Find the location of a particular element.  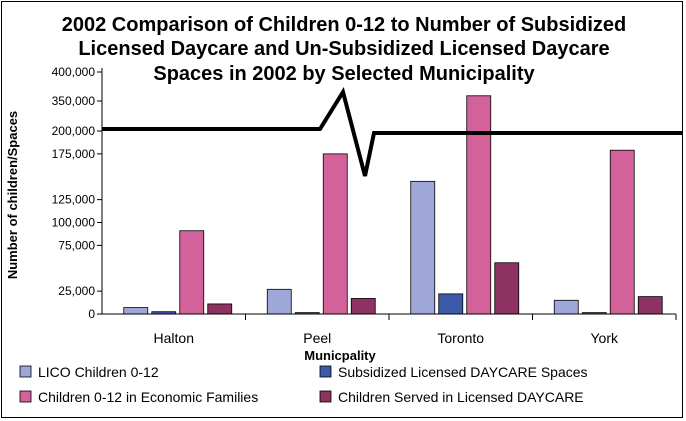

bar-lico-children-0-12-toronto is located at coordinates (423, 247).